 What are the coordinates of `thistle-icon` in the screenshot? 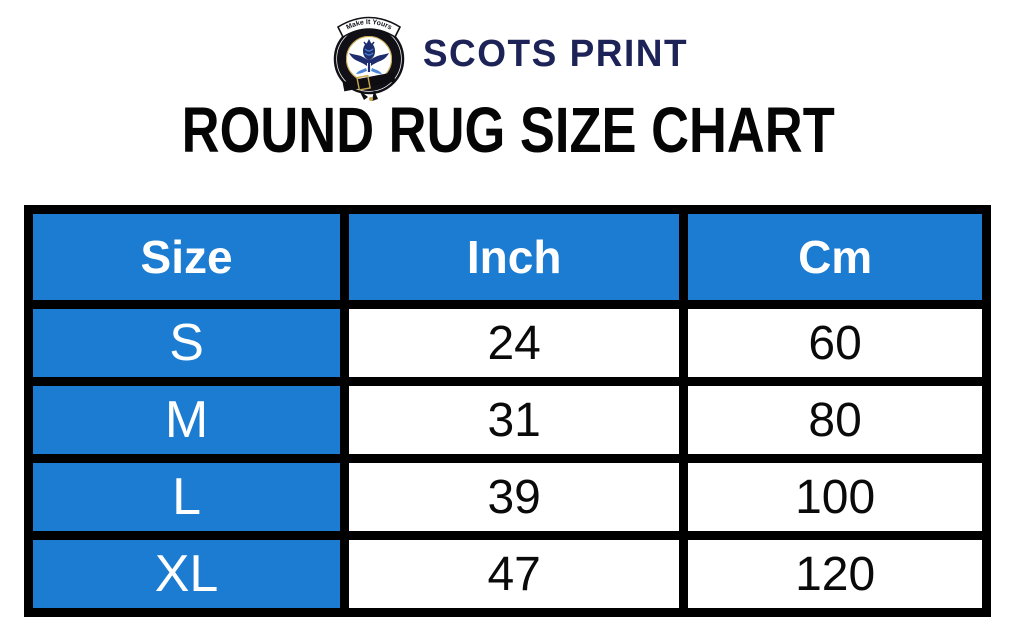 It's located at (368, 56).